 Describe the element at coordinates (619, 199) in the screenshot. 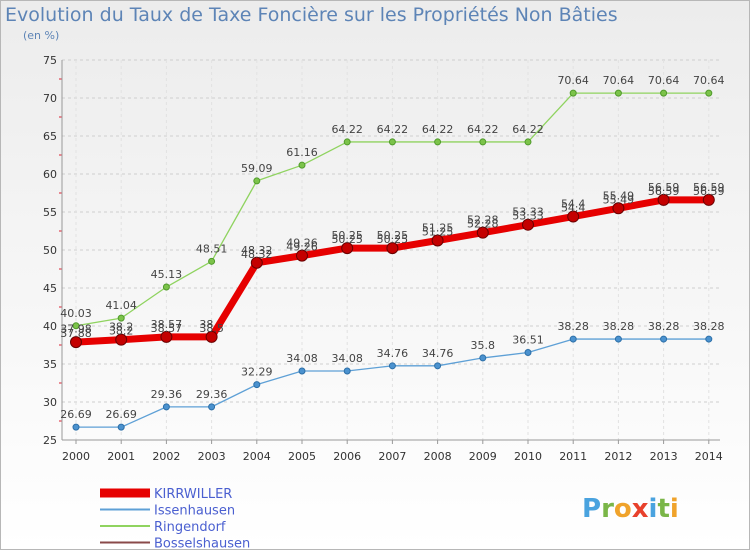

I see `data-label: 55.49` at that location.